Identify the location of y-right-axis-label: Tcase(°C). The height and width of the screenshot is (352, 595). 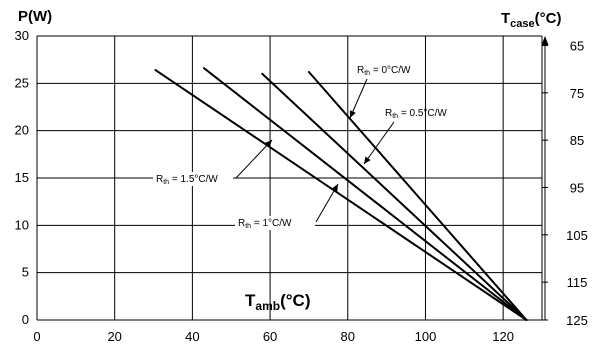
(531, 20).